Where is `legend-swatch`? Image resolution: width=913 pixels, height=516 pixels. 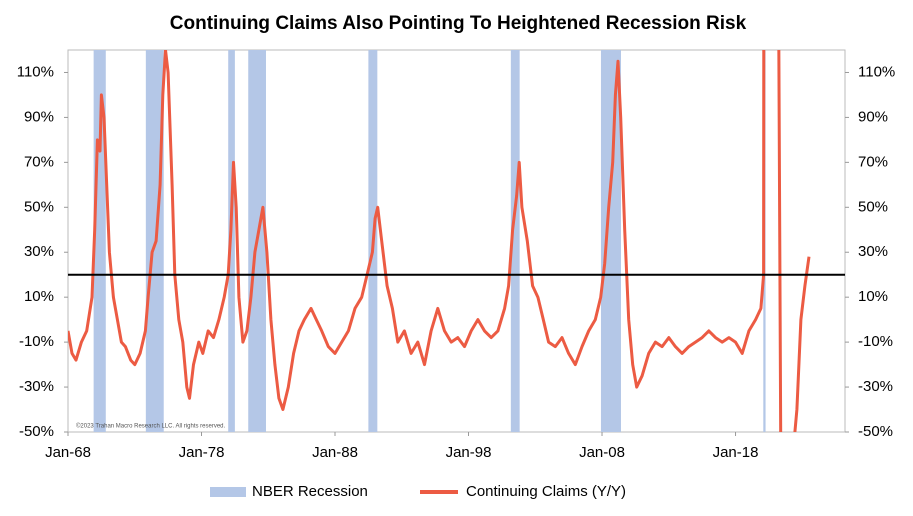 legend-swatch is located at coordinates (228, 492).